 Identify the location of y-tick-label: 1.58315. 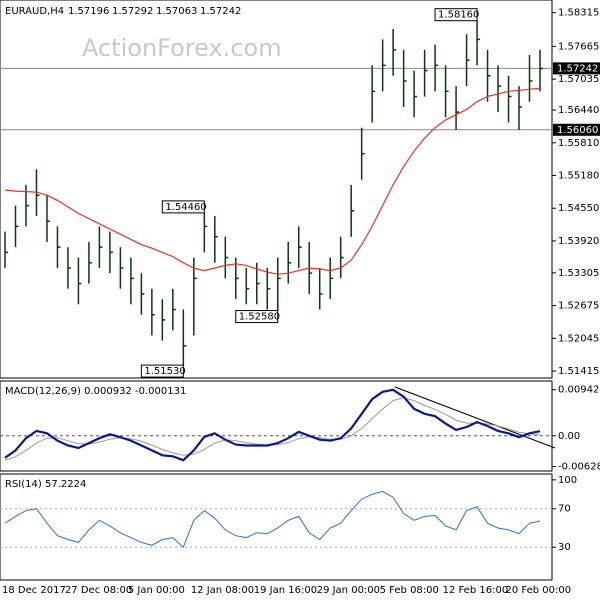
(578, 13).